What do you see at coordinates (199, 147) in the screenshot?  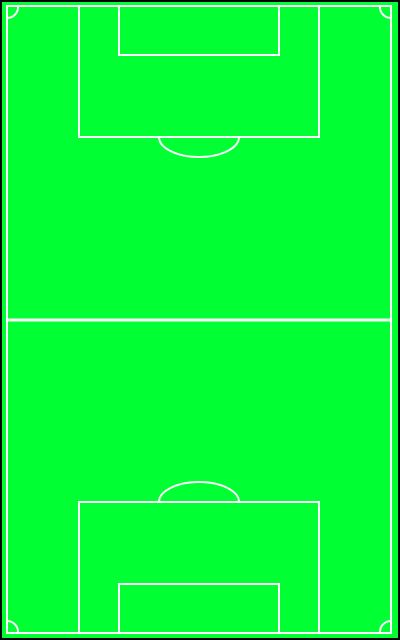 I see `penalty-arc-top` at bounding box center [199, 147].